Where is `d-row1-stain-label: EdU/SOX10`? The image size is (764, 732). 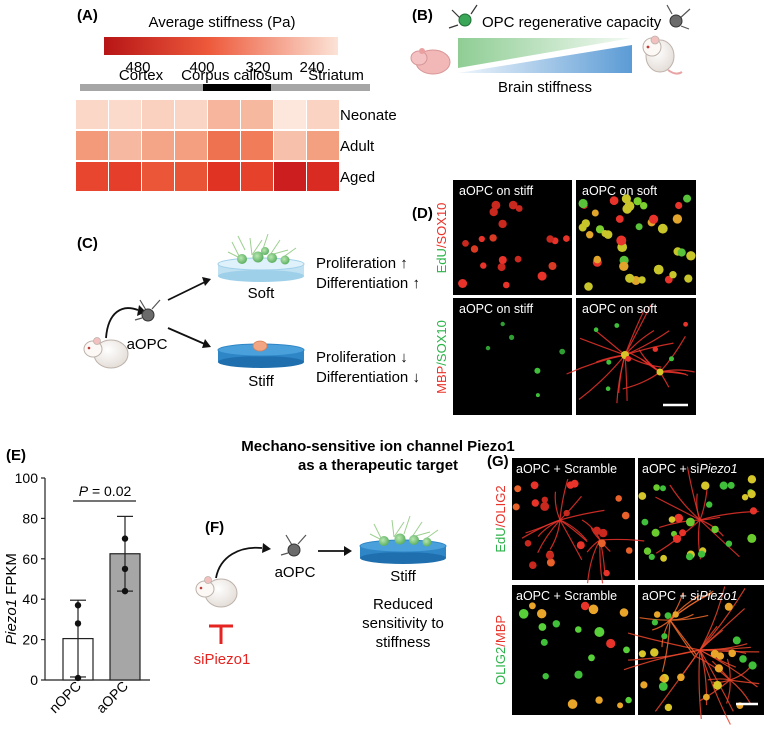
d-row1-stain-label: EdU/SOX10 is located at coordinates (441, 238).